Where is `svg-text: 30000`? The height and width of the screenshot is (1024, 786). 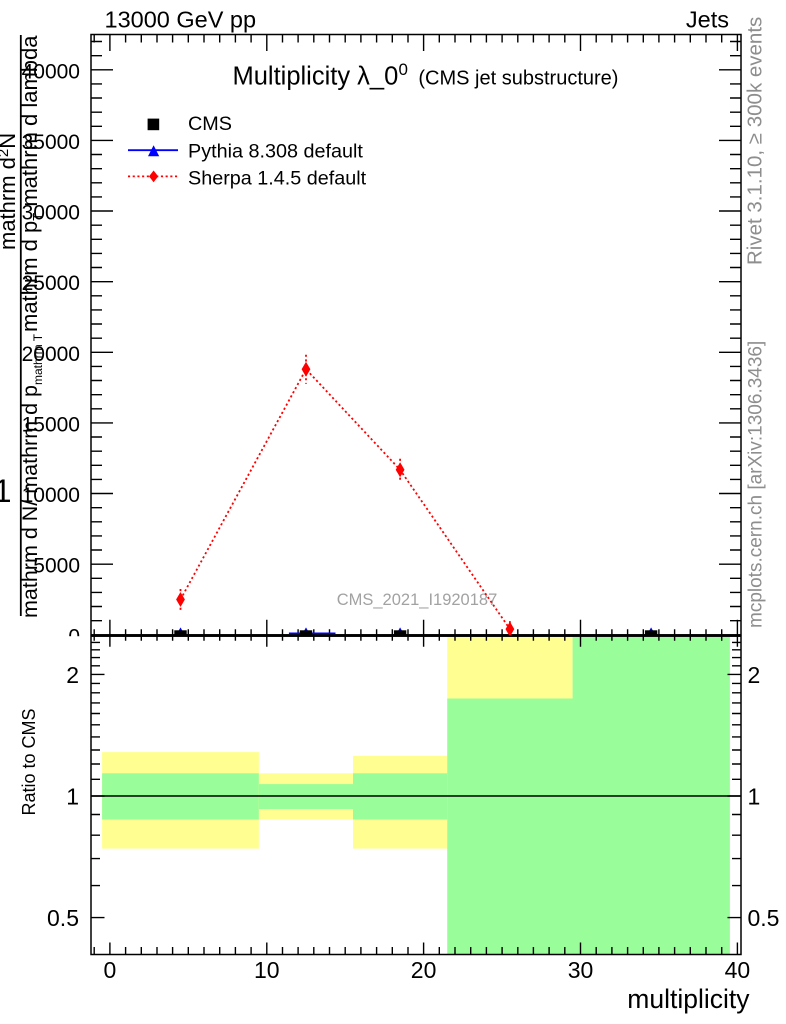 svg-text: 30000 is located at coordinates (51, 213).